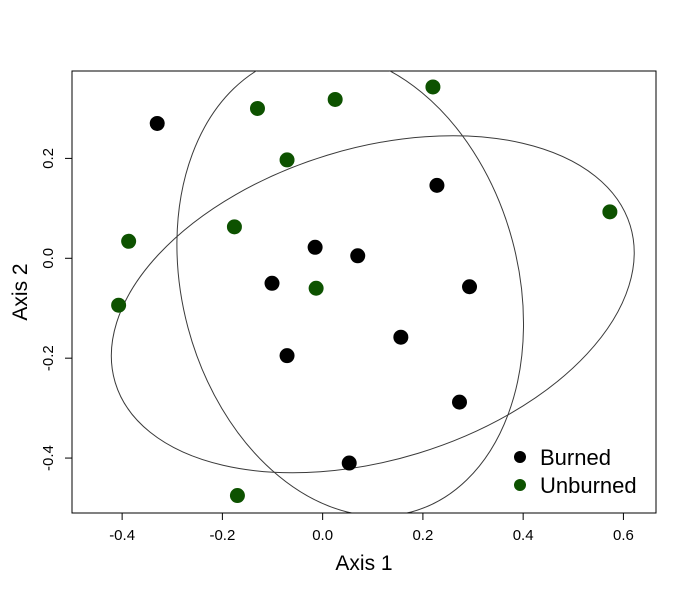  What do you see at coordinates (520, 485) in the screenshot?
I see `legend-marker-unburned` at bounding box center [520, 485].